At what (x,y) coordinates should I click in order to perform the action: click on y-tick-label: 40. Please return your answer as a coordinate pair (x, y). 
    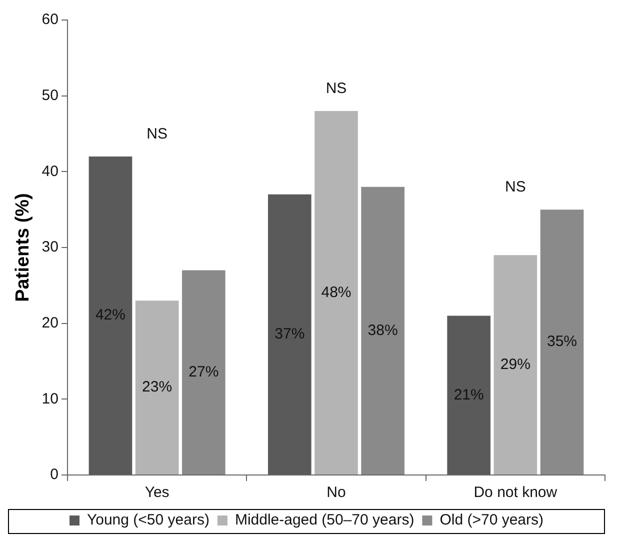
    Looking at the image, I should click on (50, 171).